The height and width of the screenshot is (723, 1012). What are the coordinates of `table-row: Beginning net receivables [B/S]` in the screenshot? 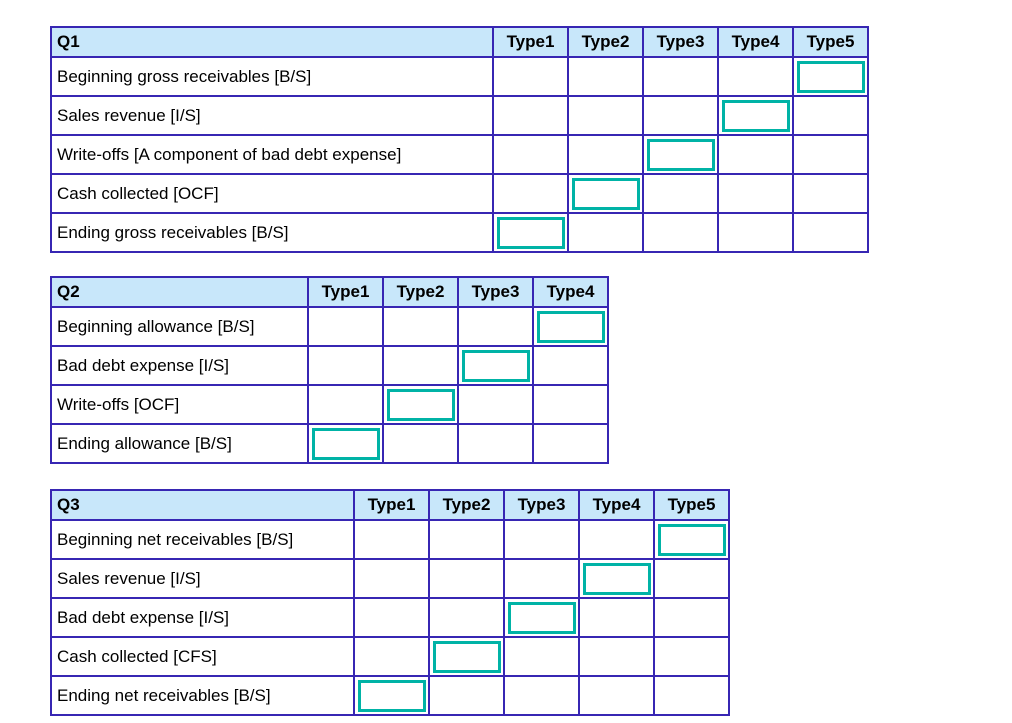 It's located at (390, 539).